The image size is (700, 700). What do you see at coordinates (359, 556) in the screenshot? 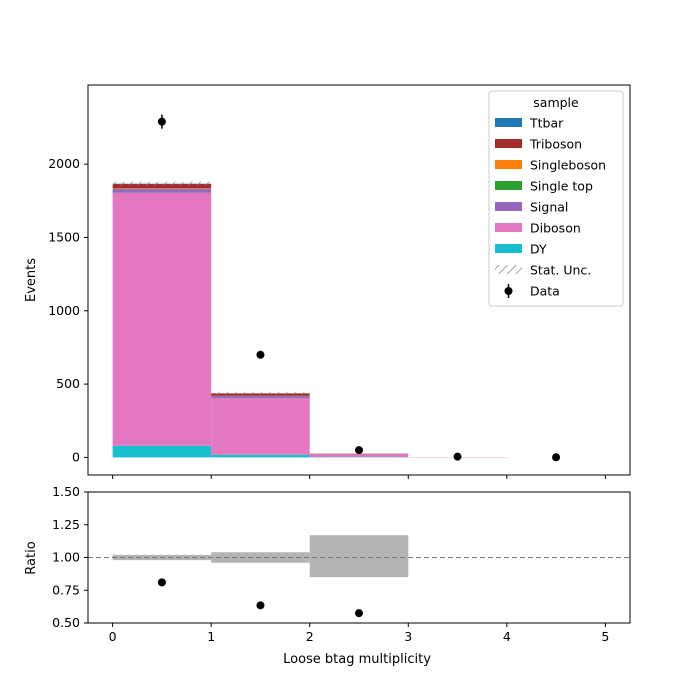
I see `ratio-unc-band-bin2` at bounding box center [359, 556].